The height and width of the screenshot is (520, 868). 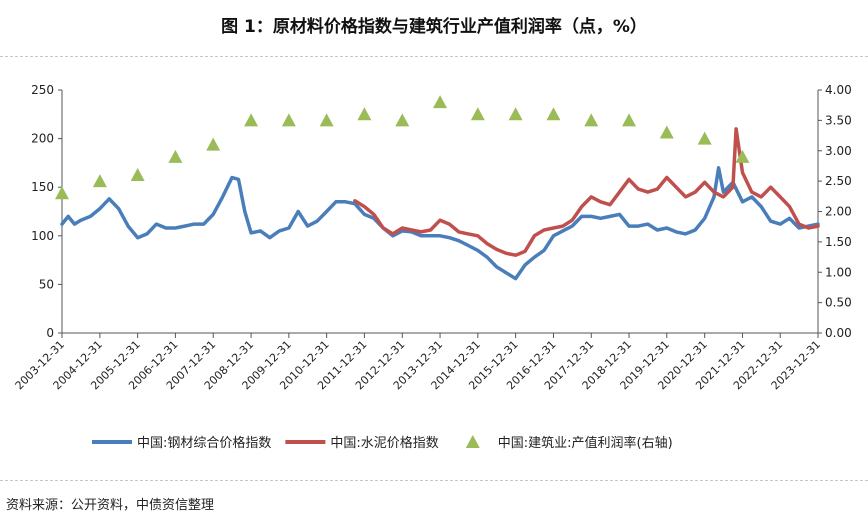 What do you see at coordinates (110, 505) in the screenshot?
I see `source-note: 资料来源：公开资料，中债资信整理` at bounding box center [110, 505].